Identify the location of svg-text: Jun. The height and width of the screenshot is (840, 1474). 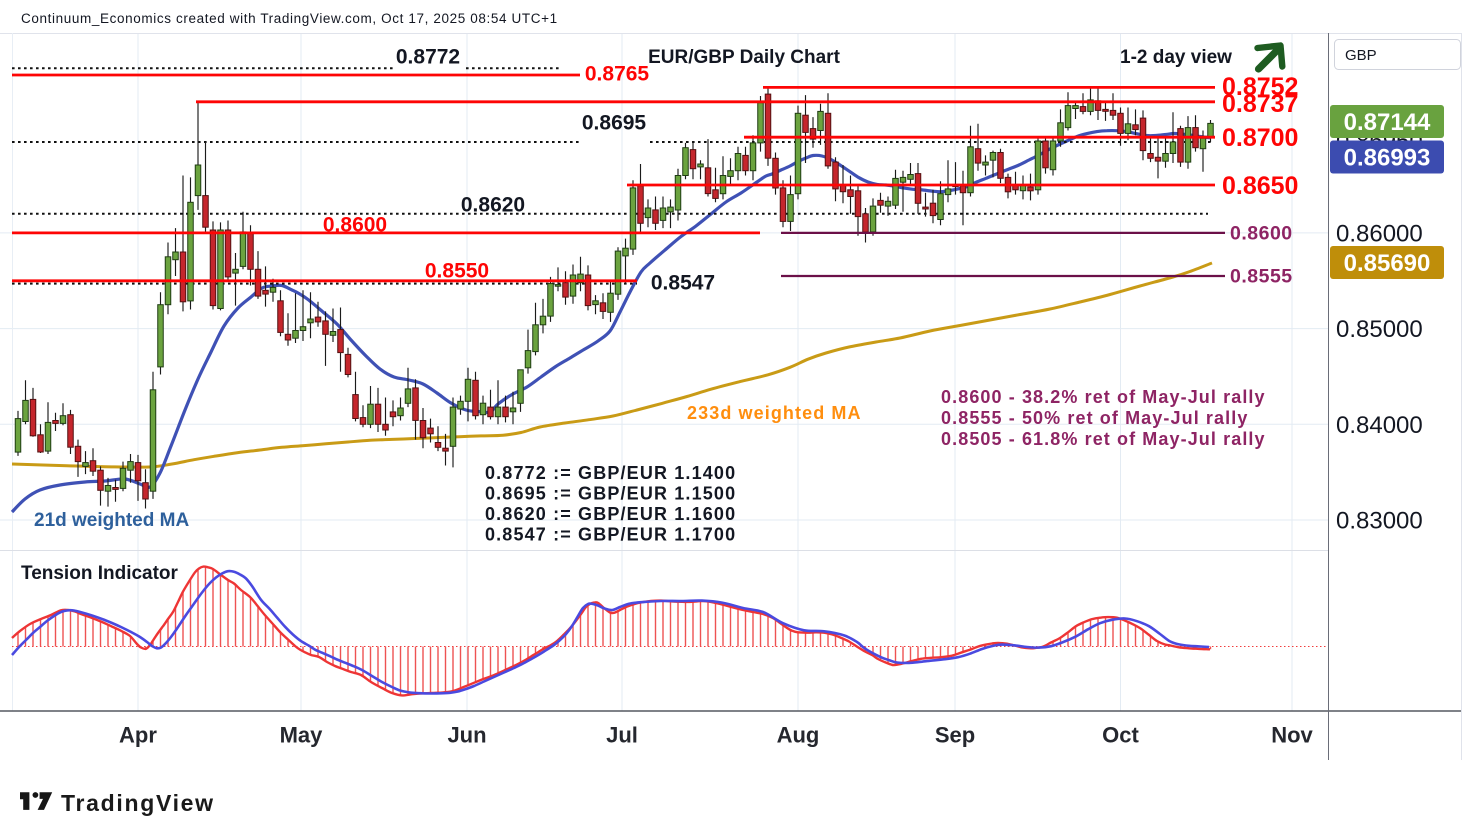
(466, 735).